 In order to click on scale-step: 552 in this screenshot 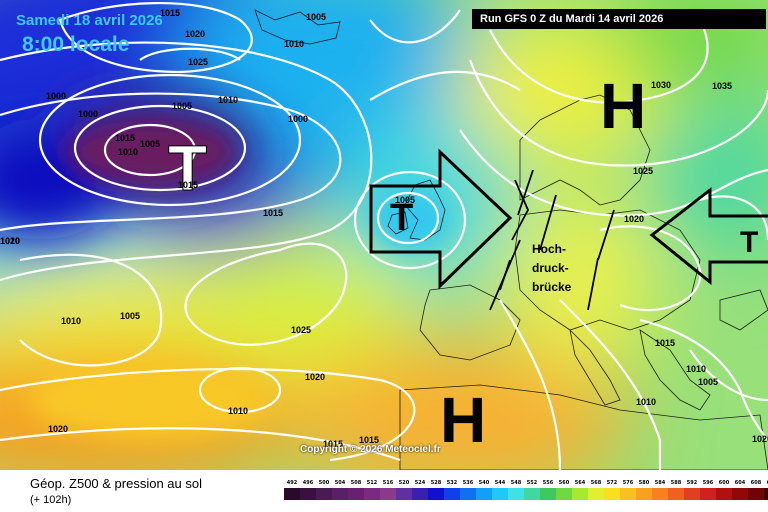, I will do `click(532, 489)`.